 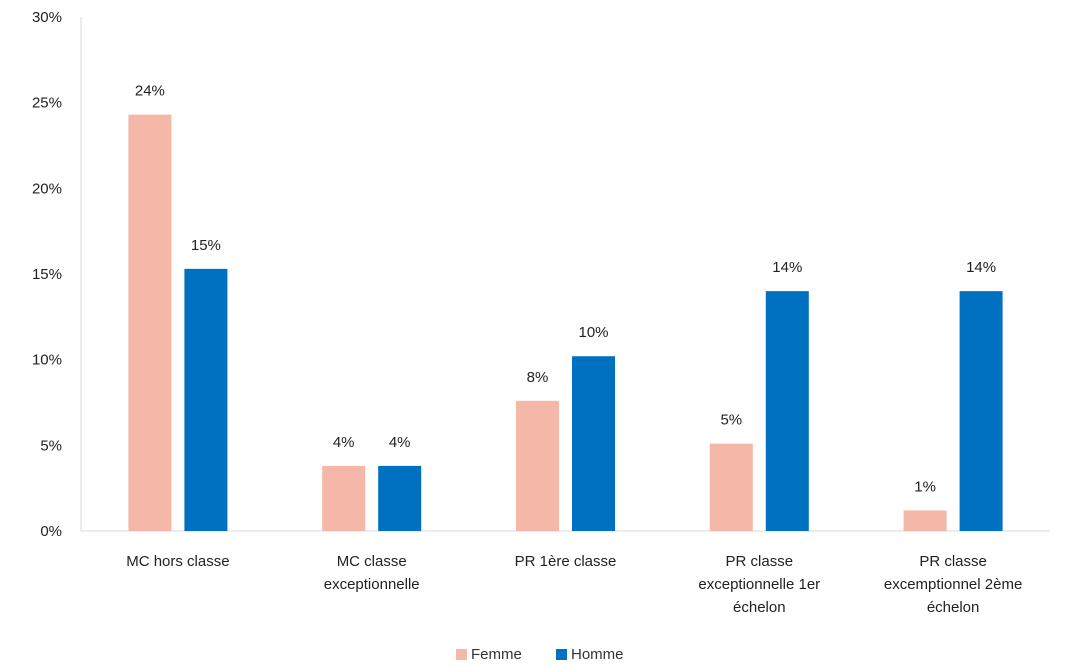 What do you see at coordinates (540, 654) in the screenshot?
I see `legend: Femme Homme` at bounding box center [540, 654].